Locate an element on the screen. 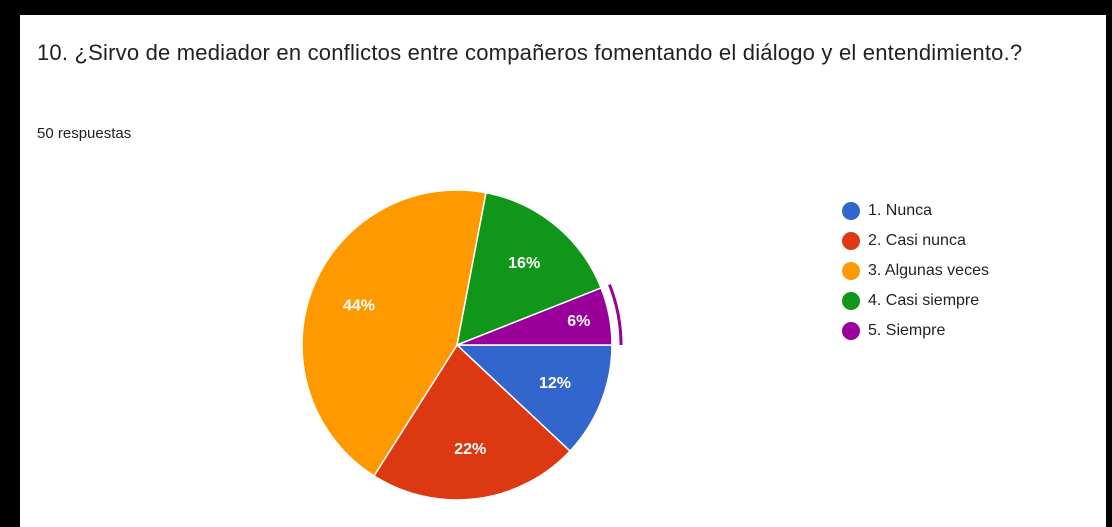  slice-label: 6% is located at coordinates (578, 321).